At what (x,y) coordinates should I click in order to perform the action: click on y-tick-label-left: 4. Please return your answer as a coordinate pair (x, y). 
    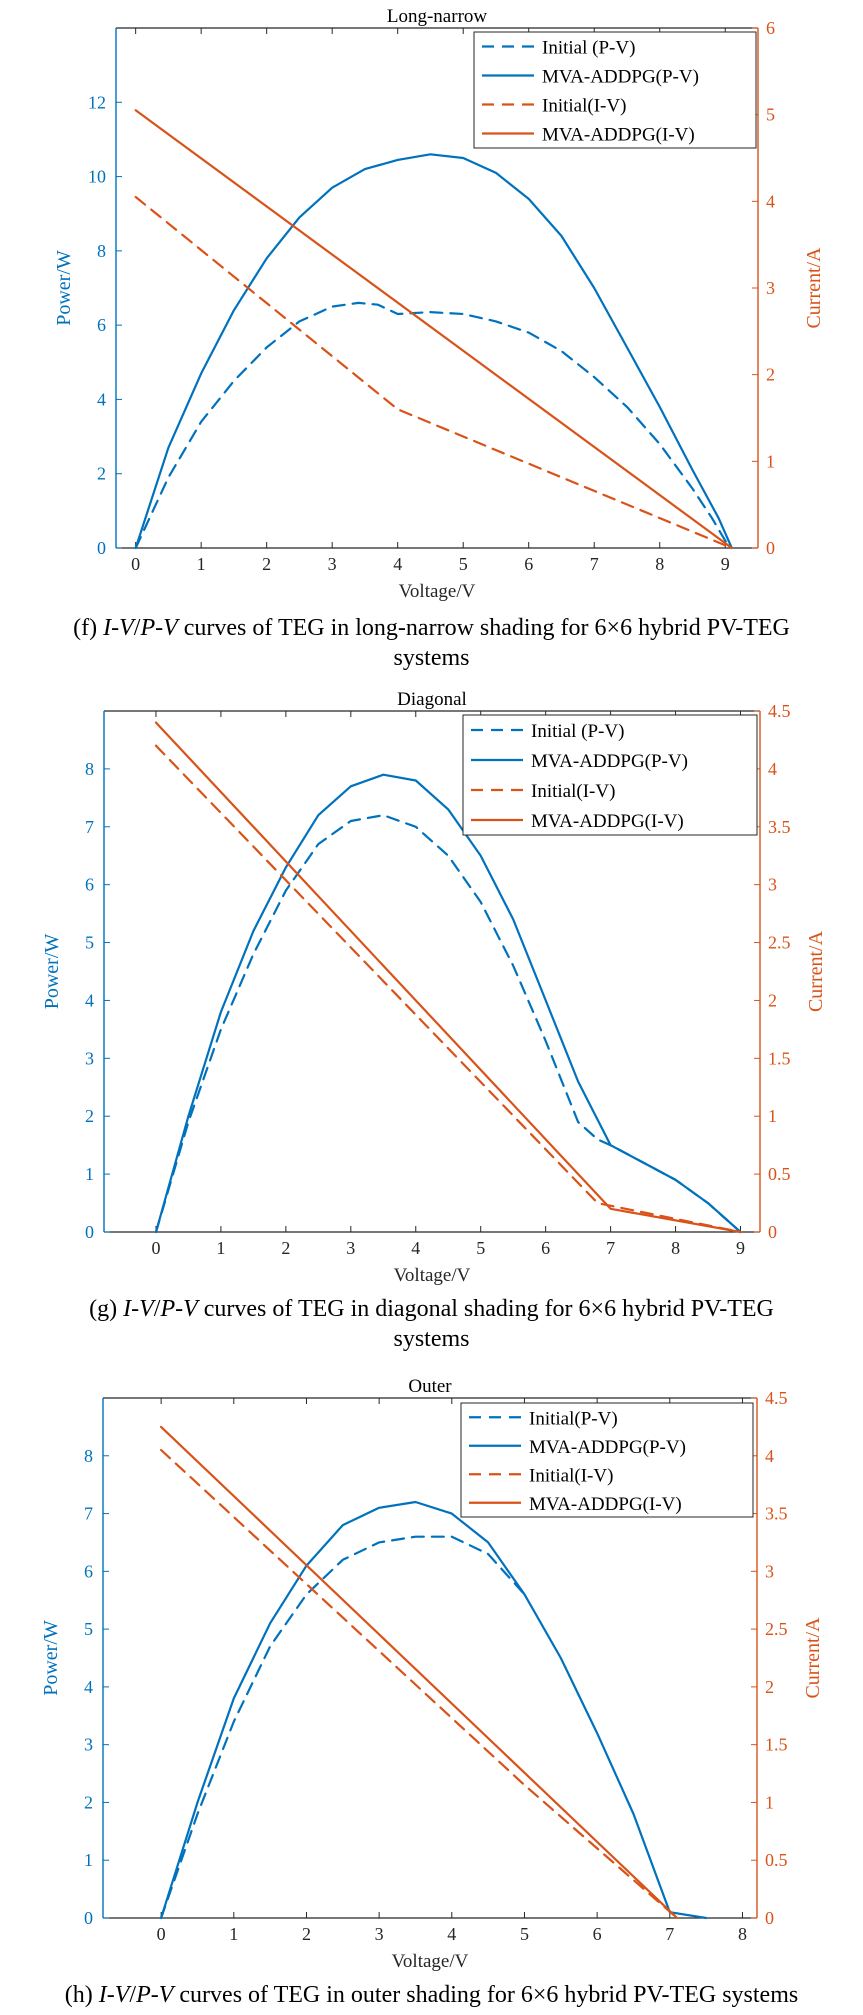
    Looking at the image, I should click on (101, 399).